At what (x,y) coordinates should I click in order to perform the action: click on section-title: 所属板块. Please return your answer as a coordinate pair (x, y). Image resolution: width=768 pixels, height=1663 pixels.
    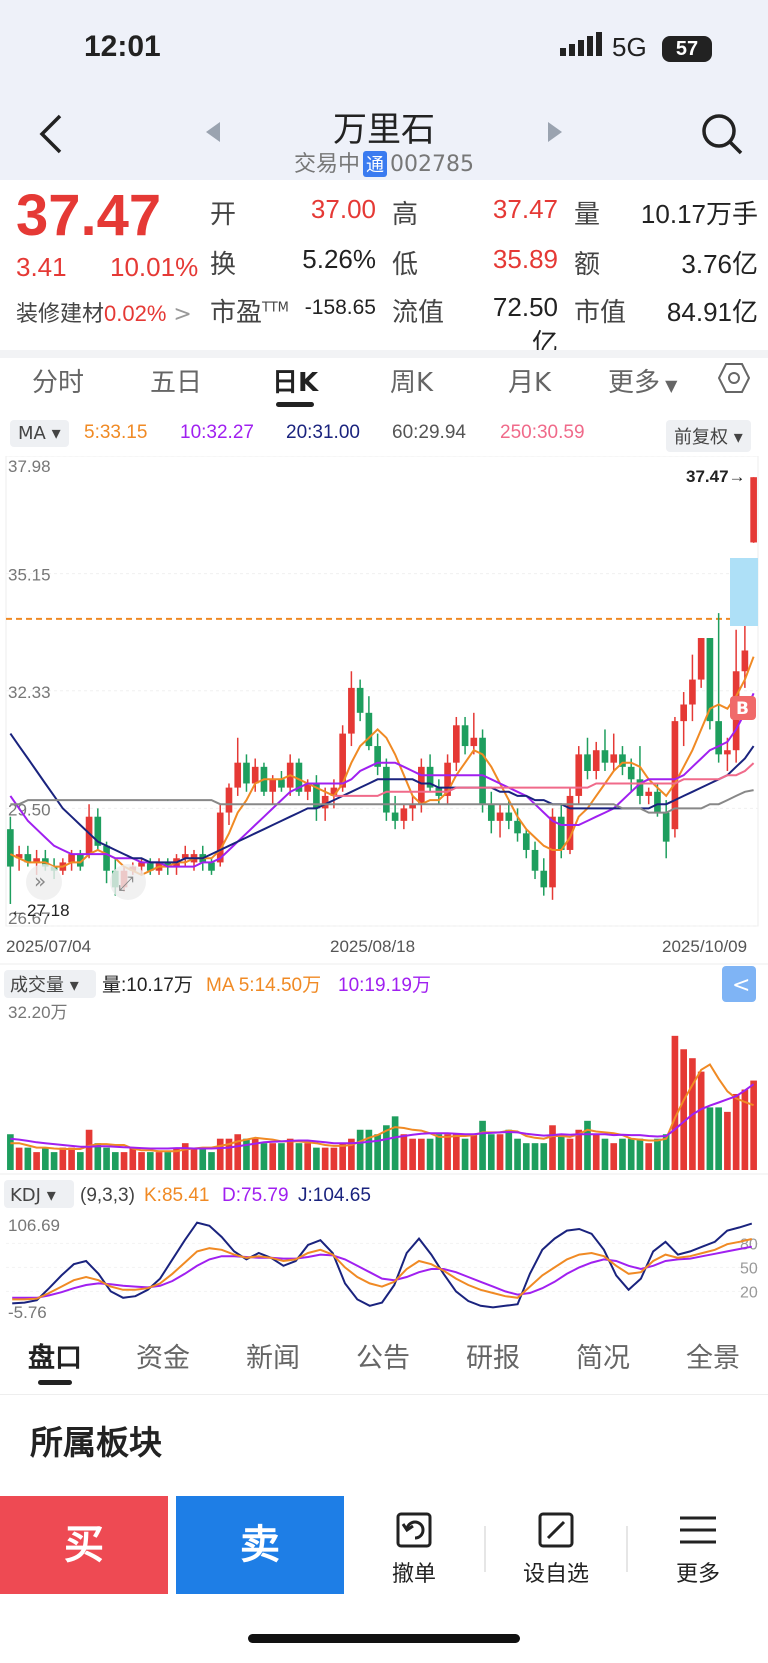
    Looking at the image, I should click on (96, 1442).